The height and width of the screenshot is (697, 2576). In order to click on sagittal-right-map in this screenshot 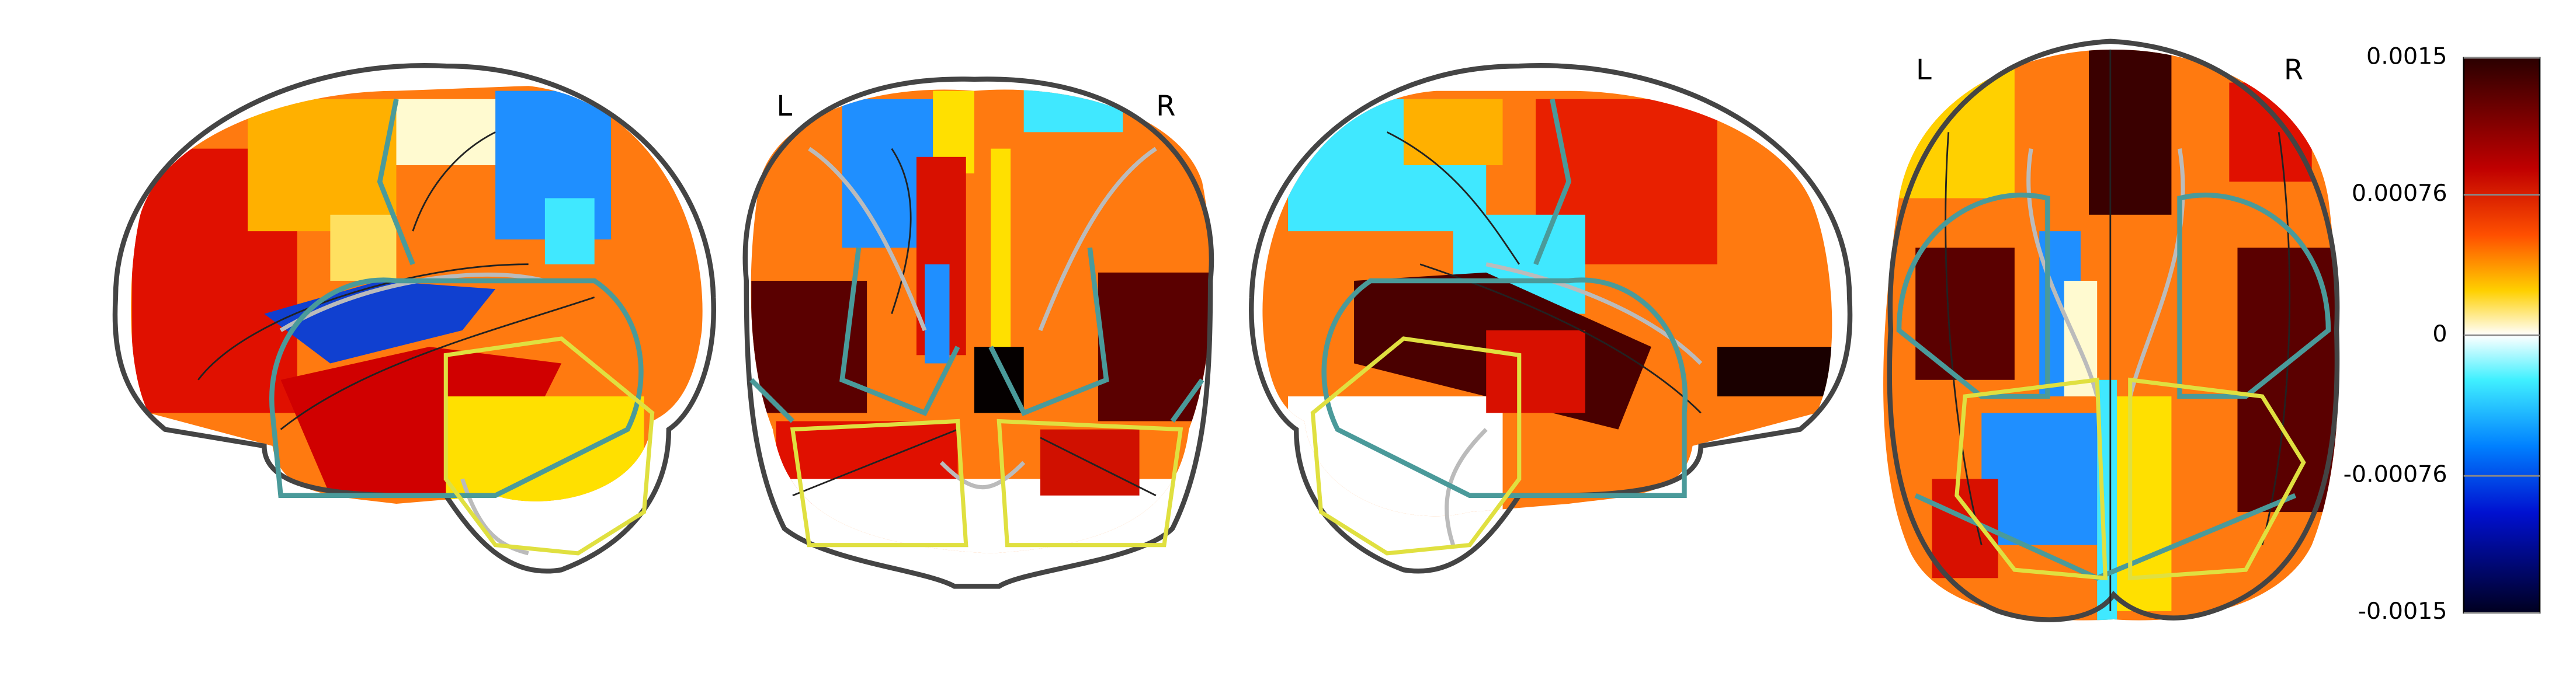, I will do `click(1547, 303)`.